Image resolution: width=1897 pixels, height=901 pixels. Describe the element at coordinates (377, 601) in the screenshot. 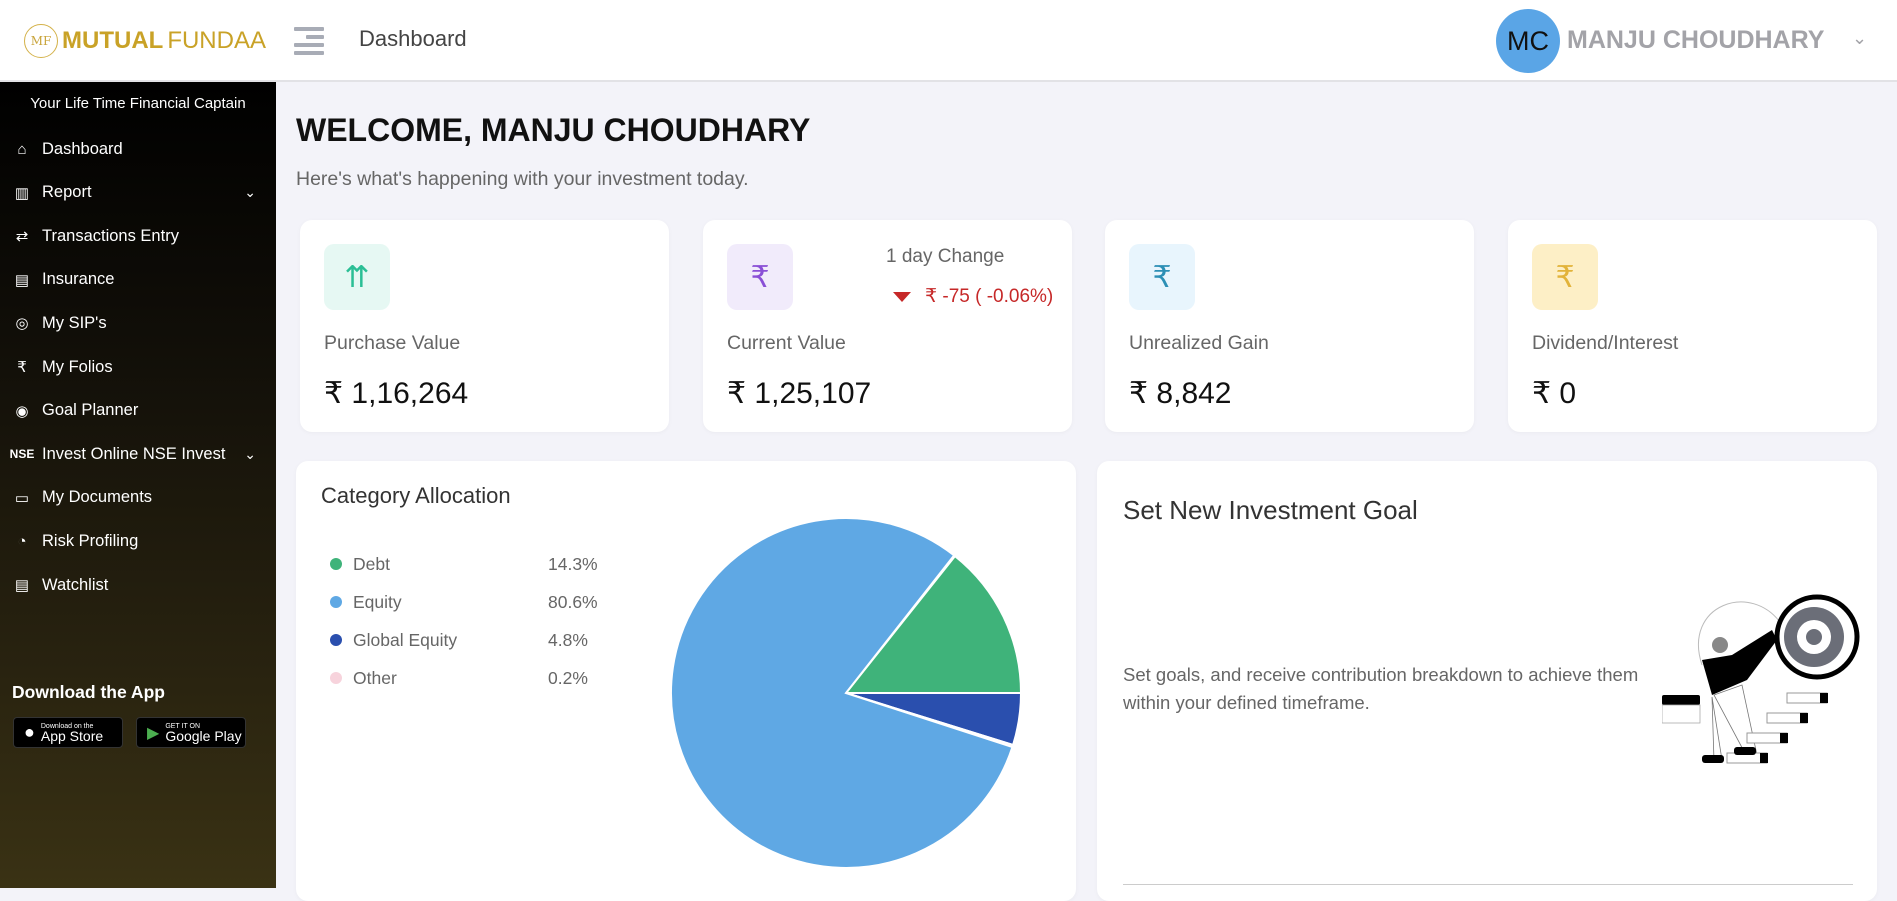

I see `legend-label: Equity` at that location.